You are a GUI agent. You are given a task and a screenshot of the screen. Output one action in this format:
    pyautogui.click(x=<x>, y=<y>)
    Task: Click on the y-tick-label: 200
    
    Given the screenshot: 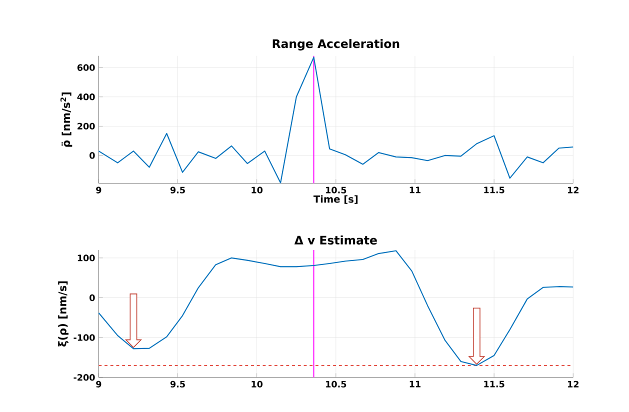 What is the action you would take?
    pyautogui.click(x=86, y=126)
    